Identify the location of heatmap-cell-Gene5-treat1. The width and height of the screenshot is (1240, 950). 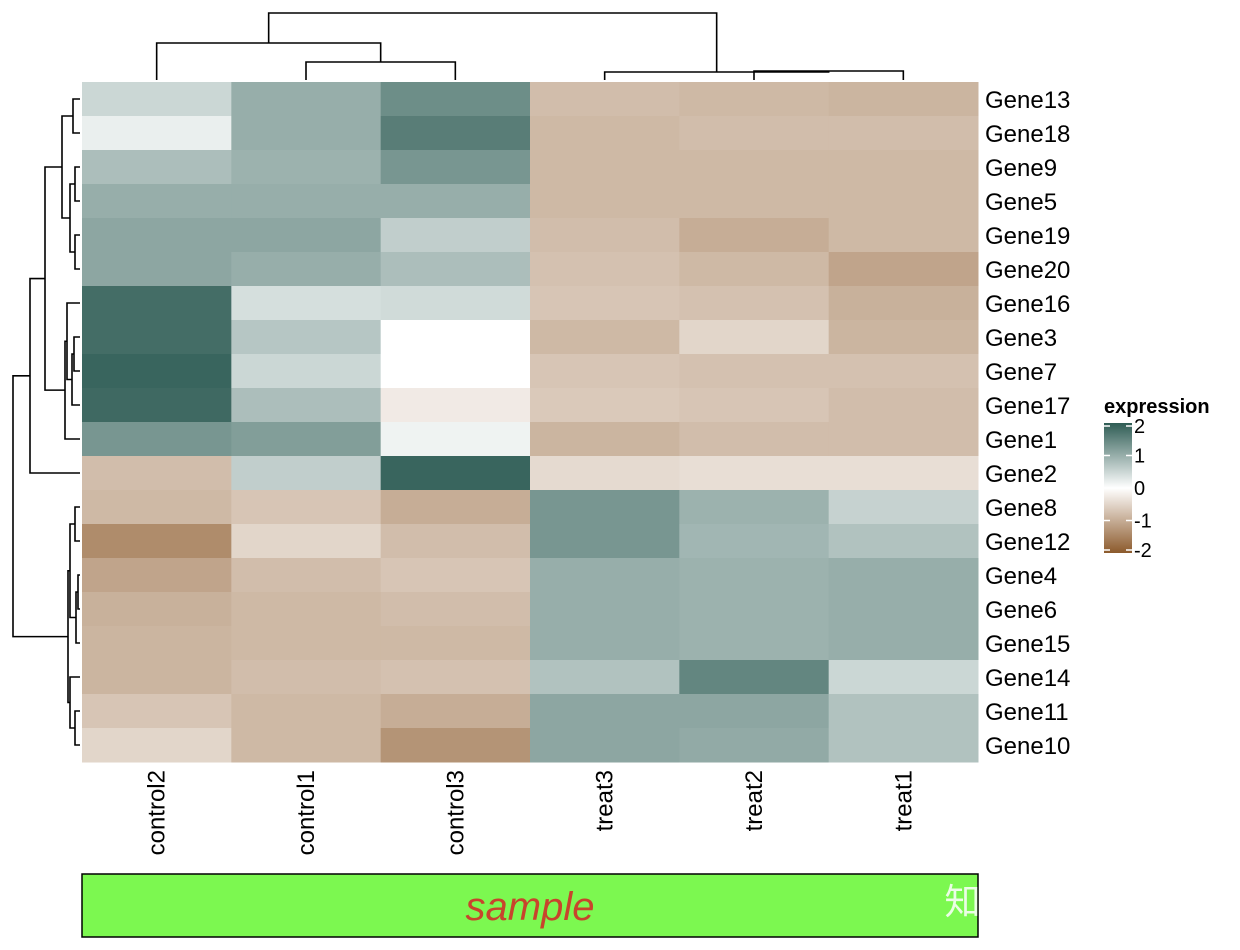
(903, 201).